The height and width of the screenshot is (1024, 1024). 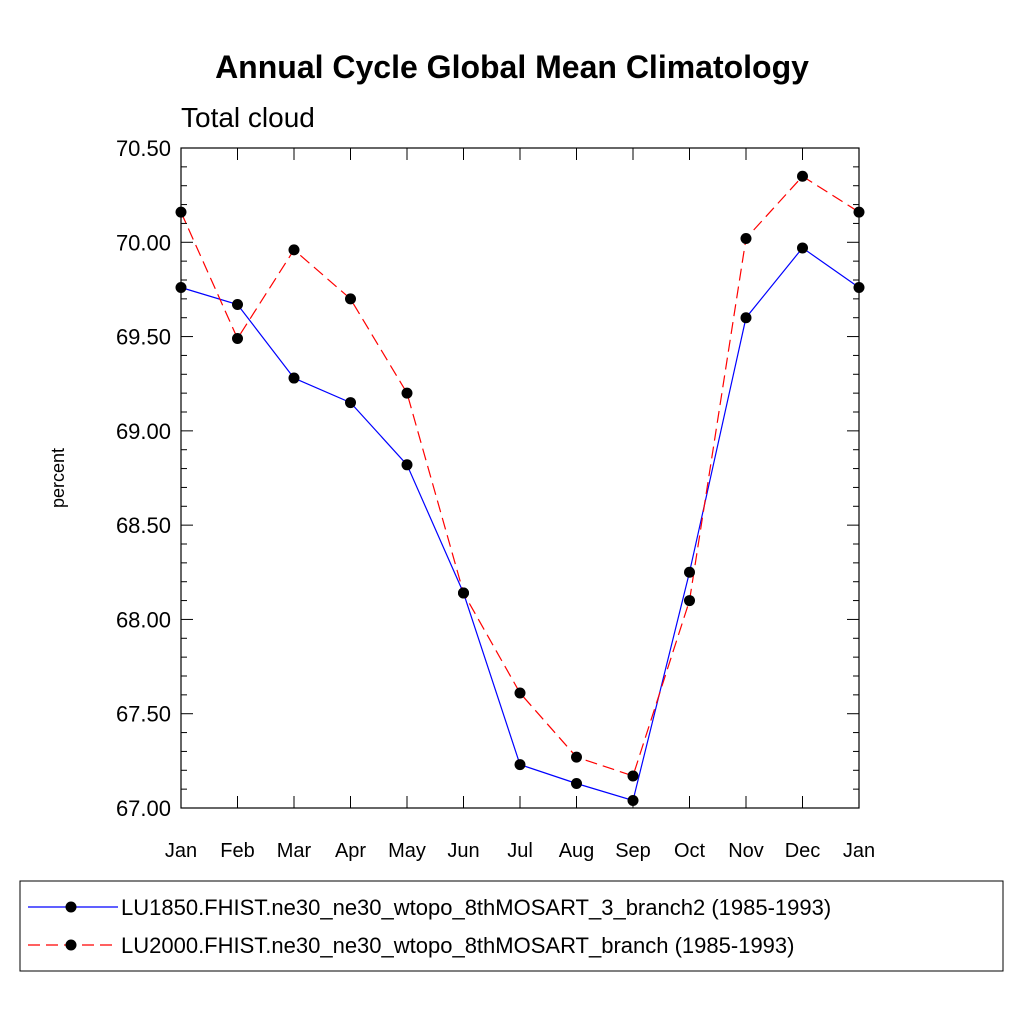 I want to click on x-tick-label: May, so click(x=407, y=851).